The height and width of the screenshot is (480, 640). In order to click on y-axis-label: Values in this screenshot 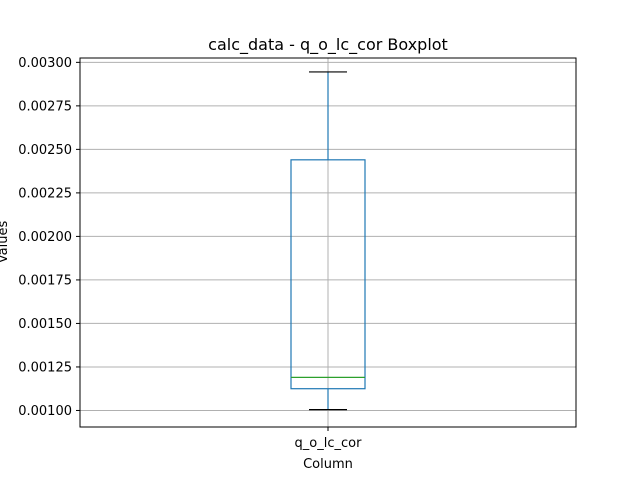, I will do `click(5, 242)`.